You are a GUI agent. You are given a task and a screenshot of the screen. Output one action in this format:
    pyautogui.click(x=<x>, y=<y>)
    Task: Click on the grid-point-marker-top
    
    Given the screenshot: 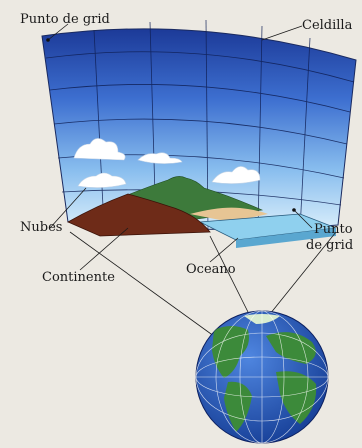 What is the action you would take?
    pyautogui.click(x=48, y=40)
    